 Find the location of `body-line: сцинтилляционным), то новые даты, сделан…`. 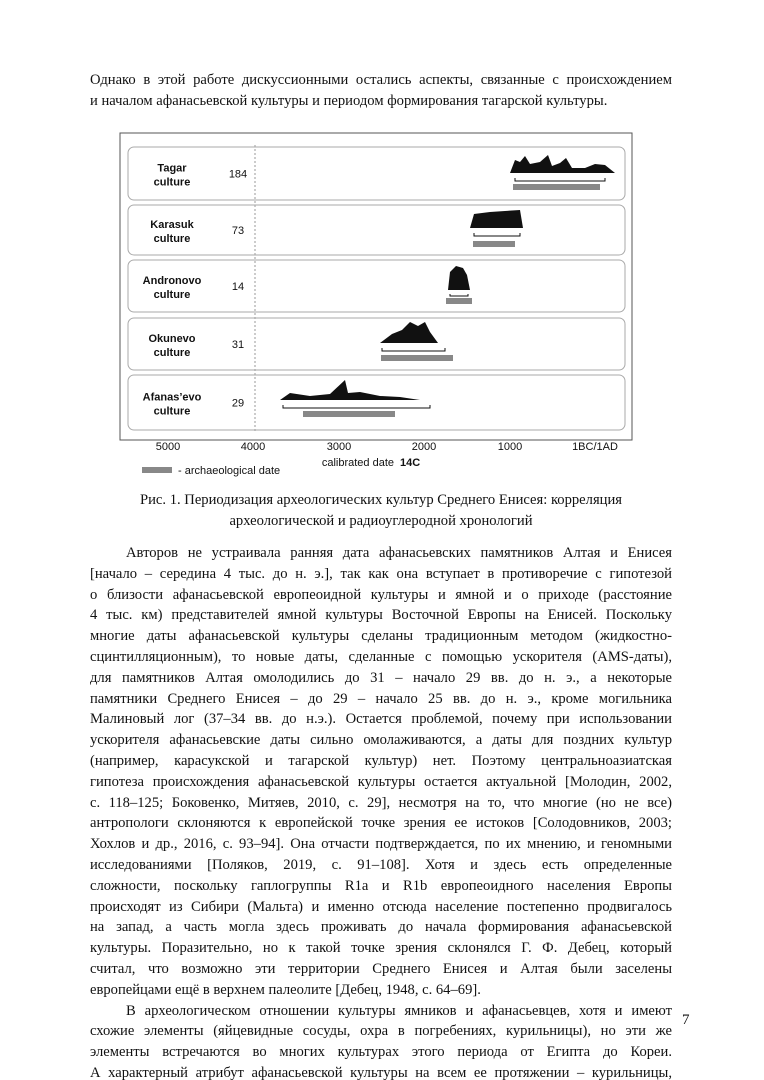

body-line: сцинтилляционным), то новые даты, сделан… is located at coordinates (381, 657).